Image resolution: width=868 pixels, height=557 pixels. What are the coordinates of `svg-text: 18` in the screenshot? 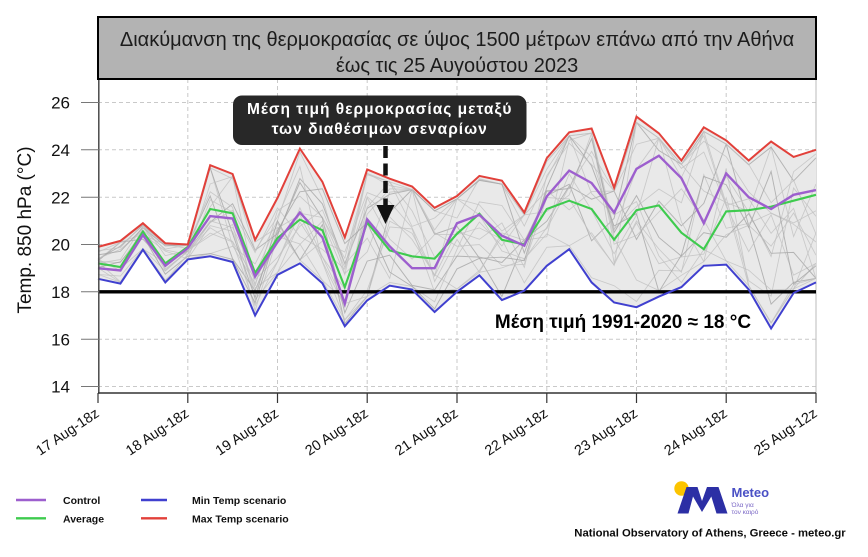 It's located at (60, 292).